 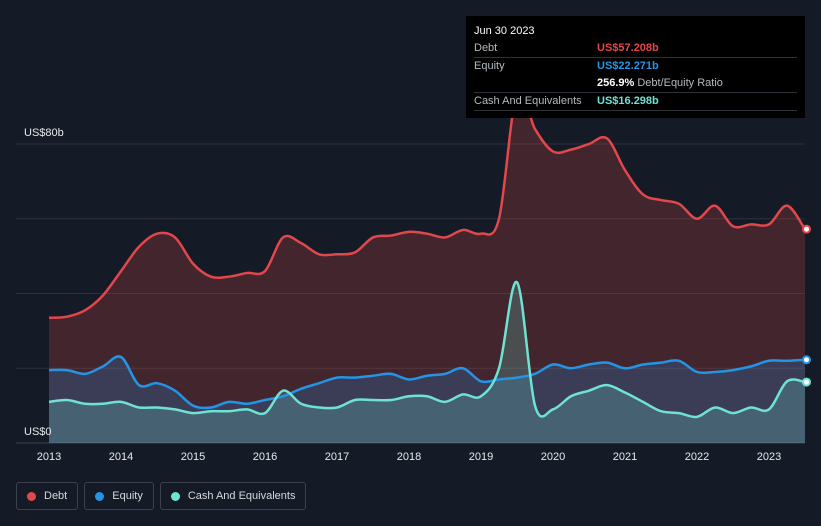 What do you see at coordinates (56, 496) in the screenshot?
I see `legend-label: Debt` at bounding box center [56, 496].